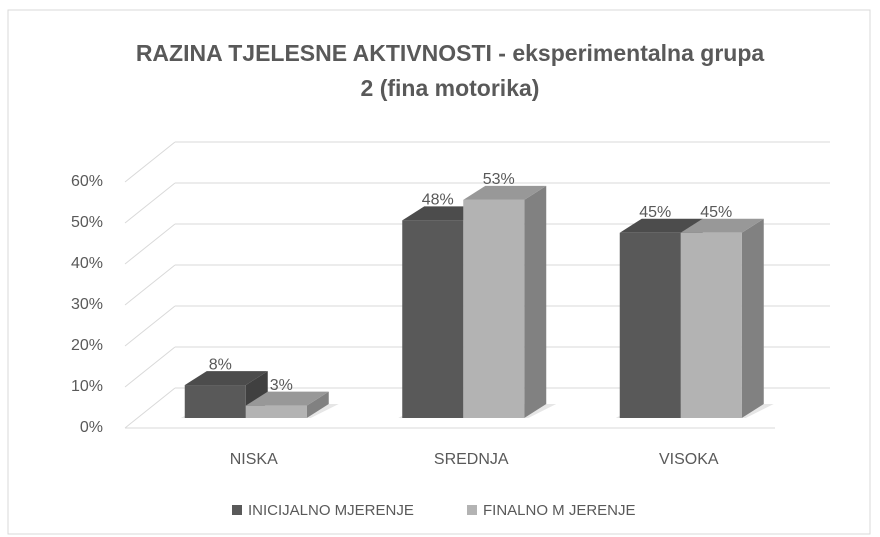 Image resolution: width=880 pixels, height=537 pixels. What do you see at coordinates (87, 345) in the screenshot?
I see `y-tick-label: 20%` at bounding box center [87, 345].